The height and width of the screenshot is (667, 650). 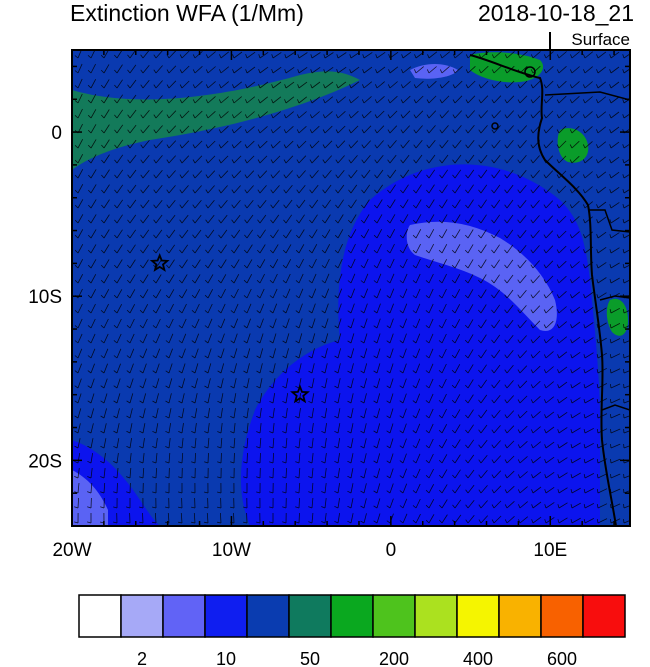 I want to click on colorbar-label: 200, so click(x=394, y=658).